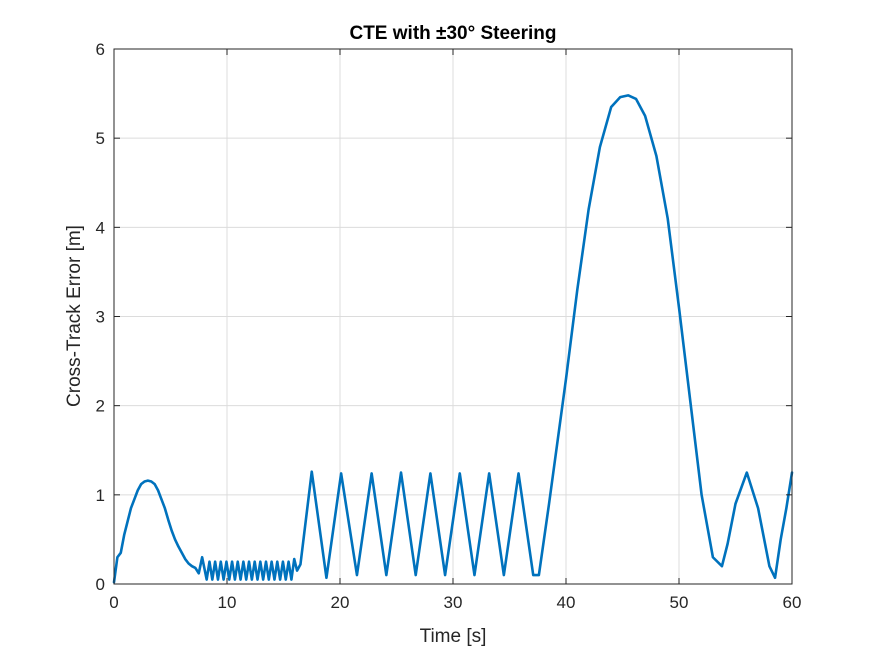 This screenshot has height=656, width=875. I want to click on x-tick-label: 20, so click(340, 602).